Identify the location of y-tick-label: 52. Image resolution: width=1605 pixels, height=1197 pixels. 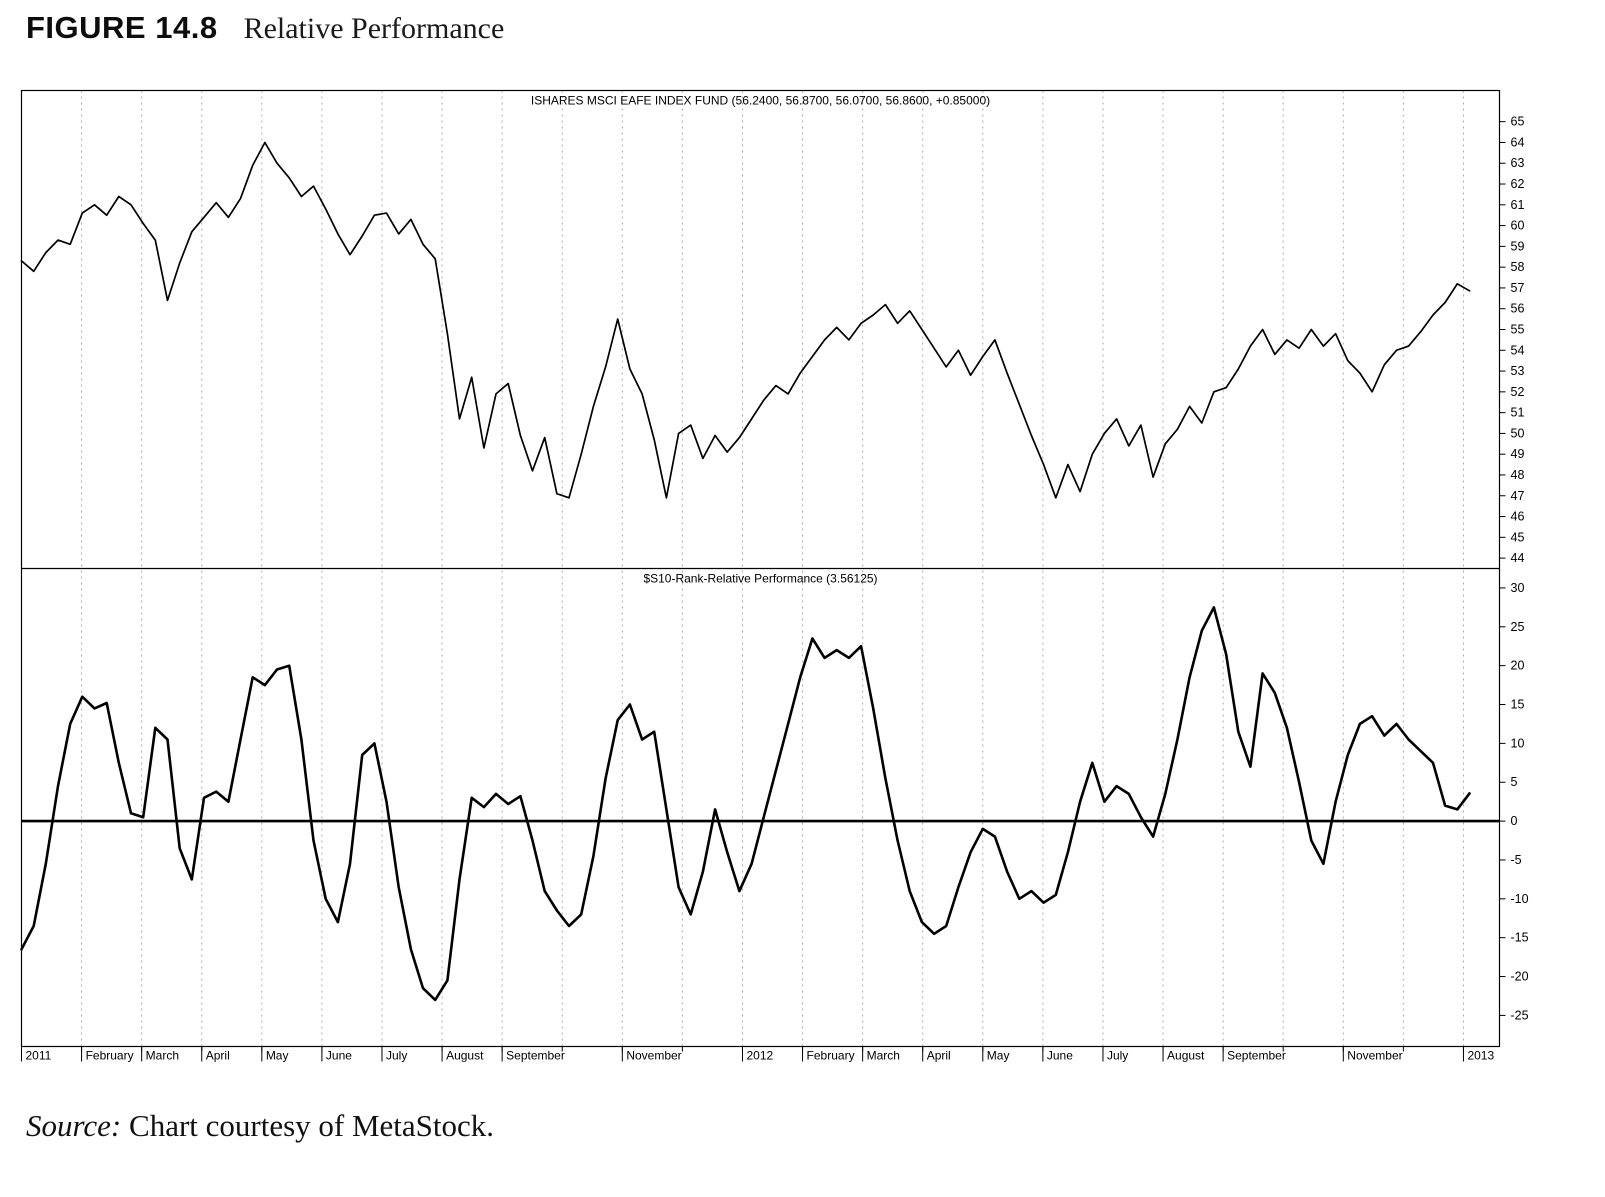
(1518, 392).